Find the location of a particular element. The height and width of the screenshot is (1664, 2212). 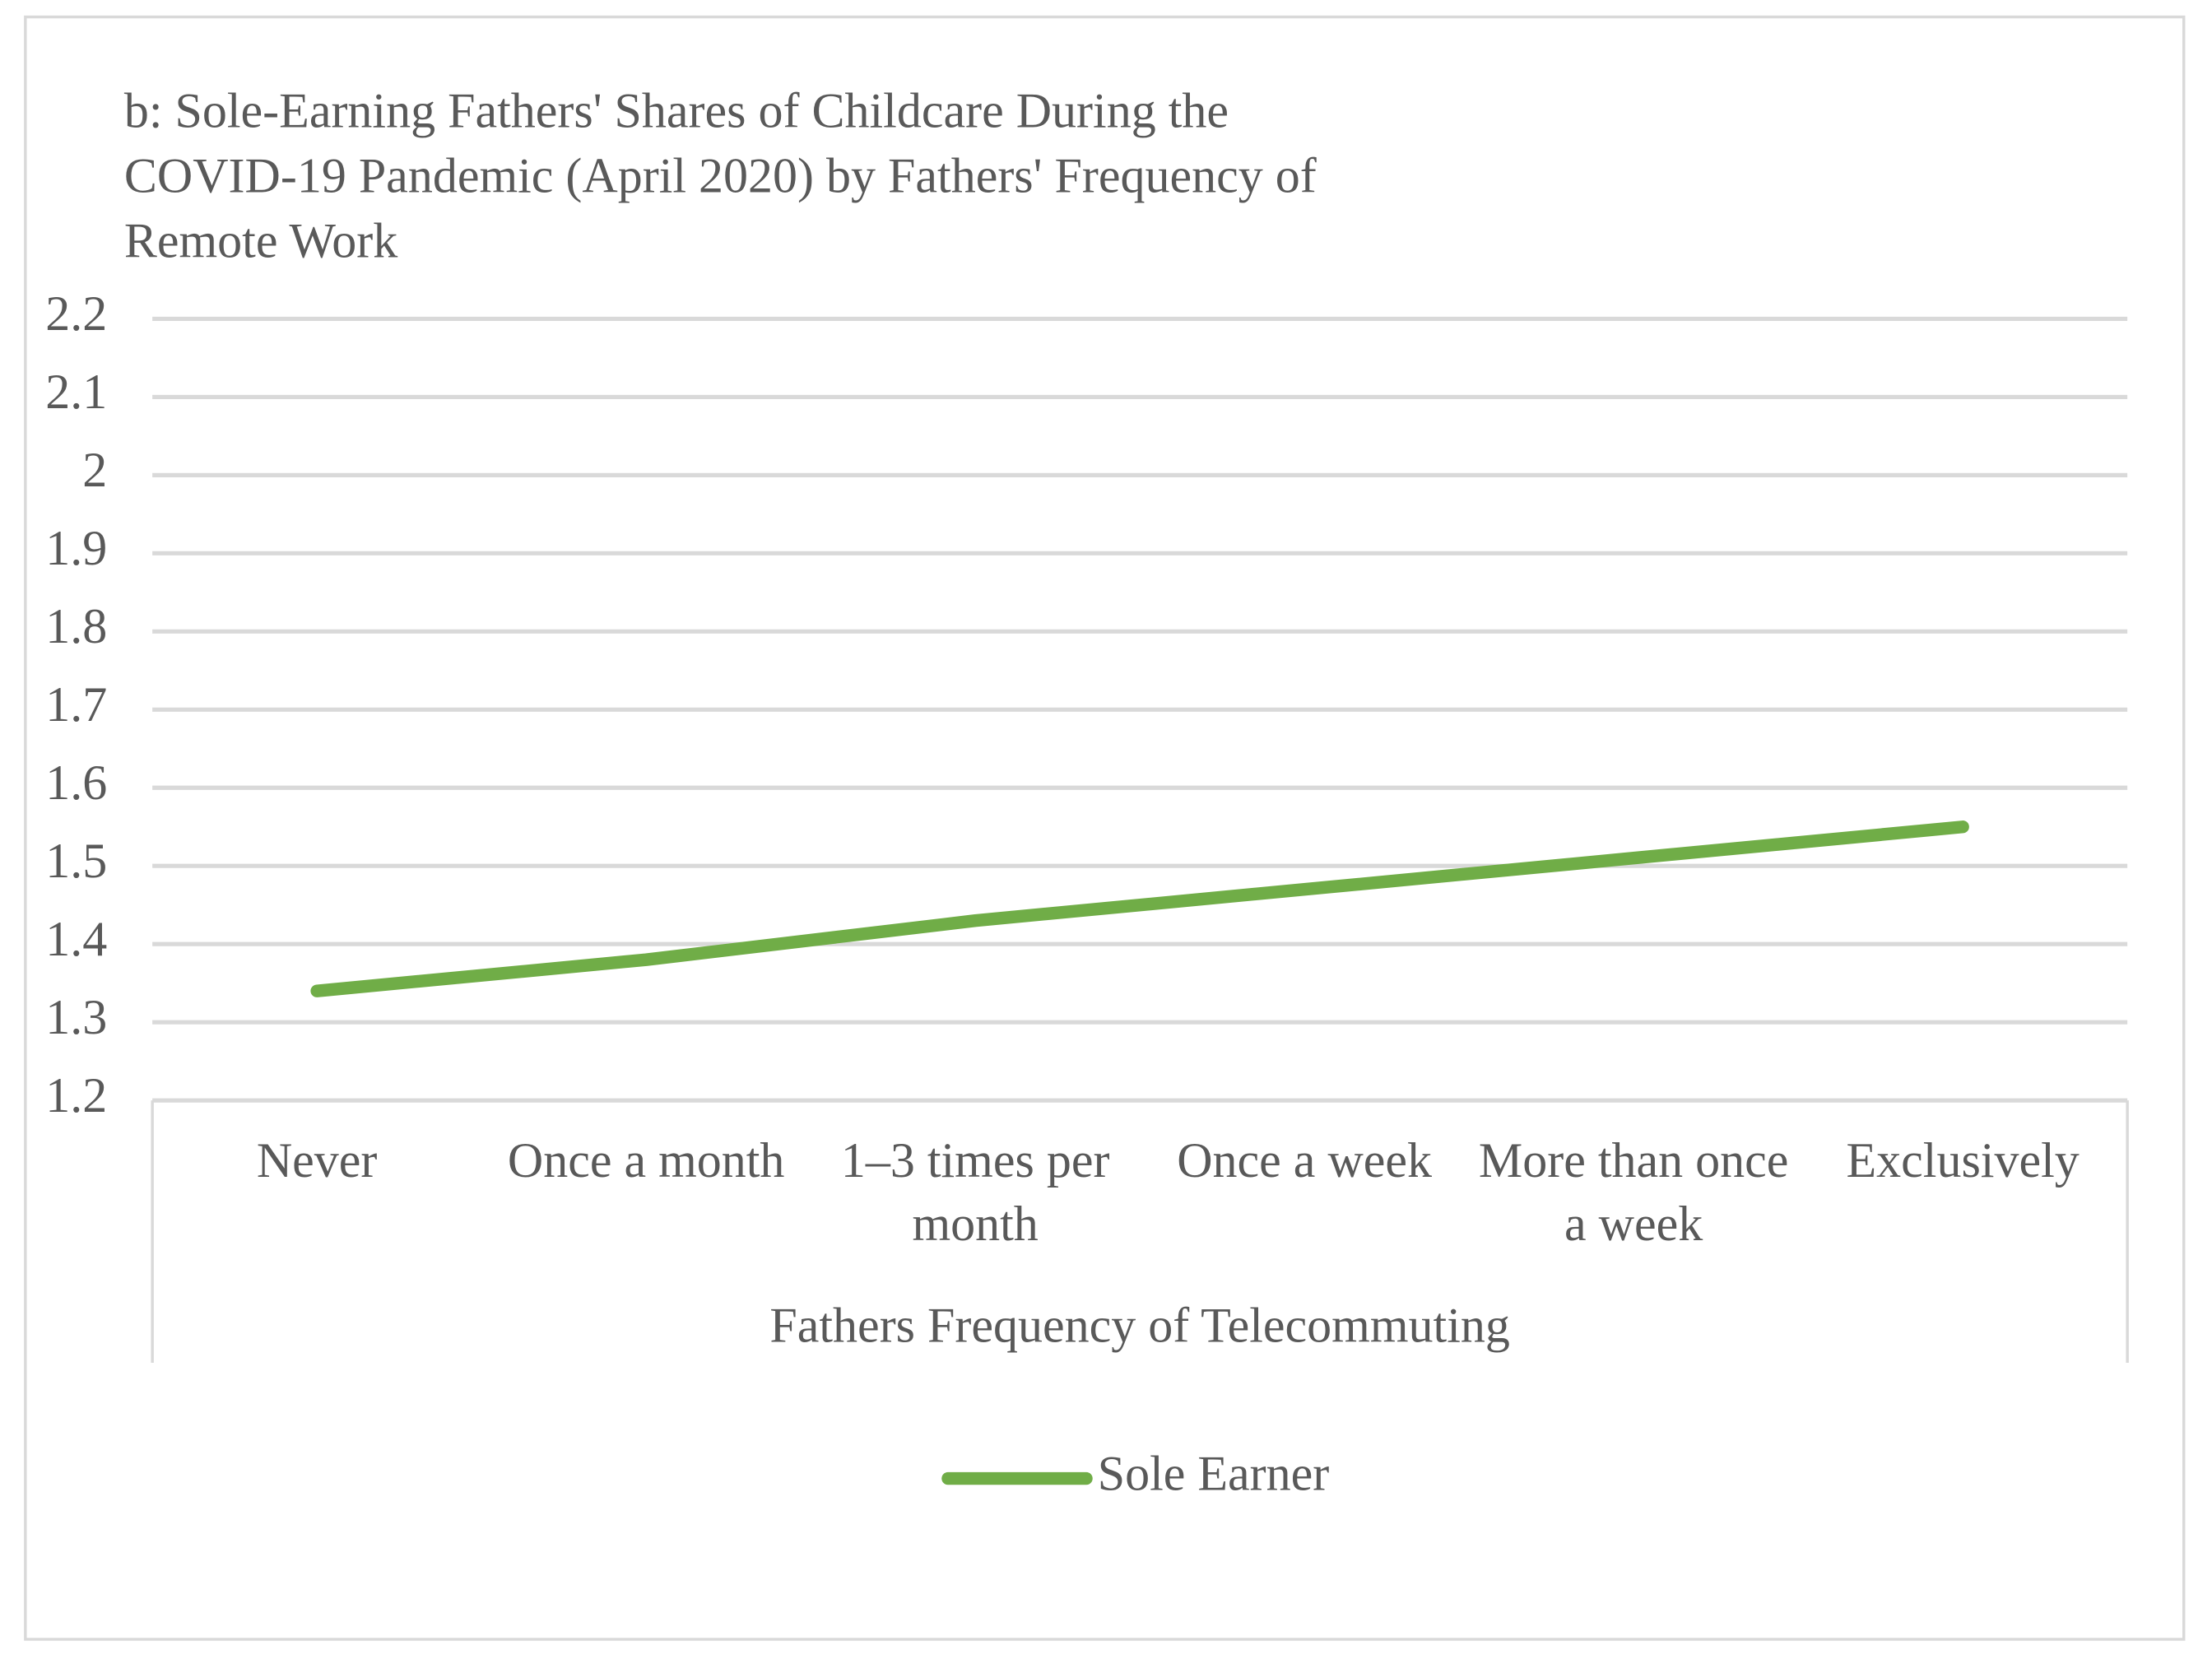

y-tick-label: 2.1 is located at coordinates (76, 392).